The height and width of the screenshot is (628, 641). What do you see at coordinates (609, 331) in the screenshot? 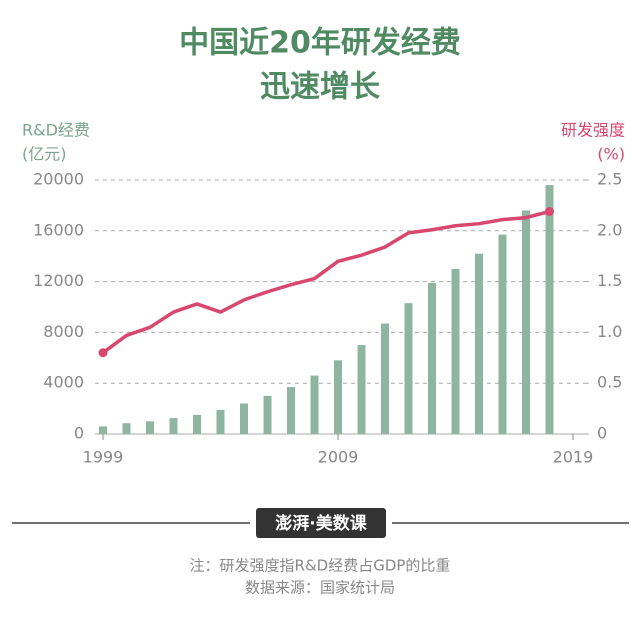
I see `y2-tick-label: 1.0` at bounding box center [609, 331].